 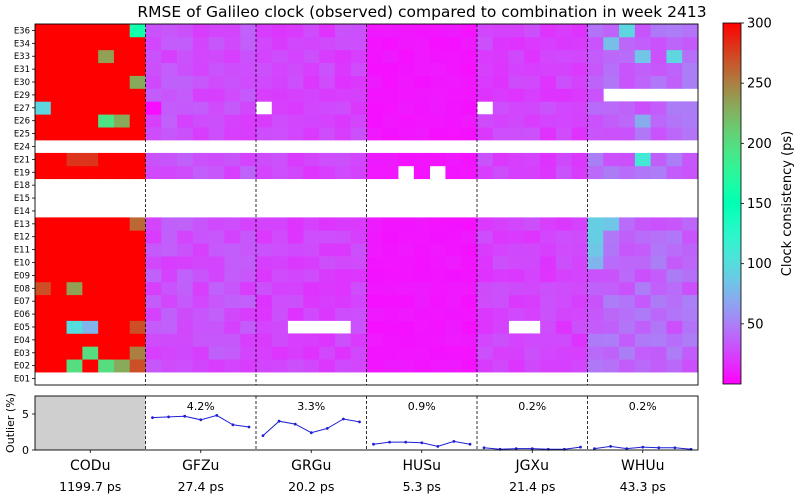 What do you see at coordinates (759, 144) in the screenshot?
I see `colorbar-tick-label: 200` at bounding box center [759, 144].